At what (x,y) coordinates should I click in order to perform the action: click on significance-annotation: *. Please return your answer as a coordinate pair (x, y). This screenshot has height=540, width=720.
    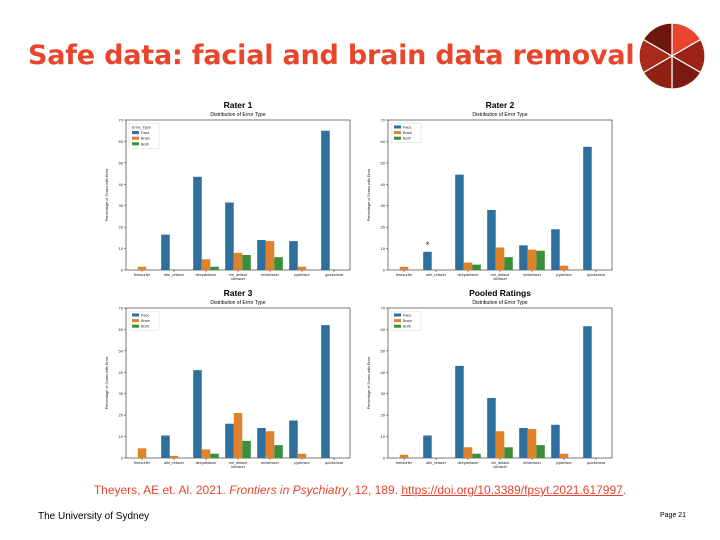
    Looking at the image, I should click on (428, 245).